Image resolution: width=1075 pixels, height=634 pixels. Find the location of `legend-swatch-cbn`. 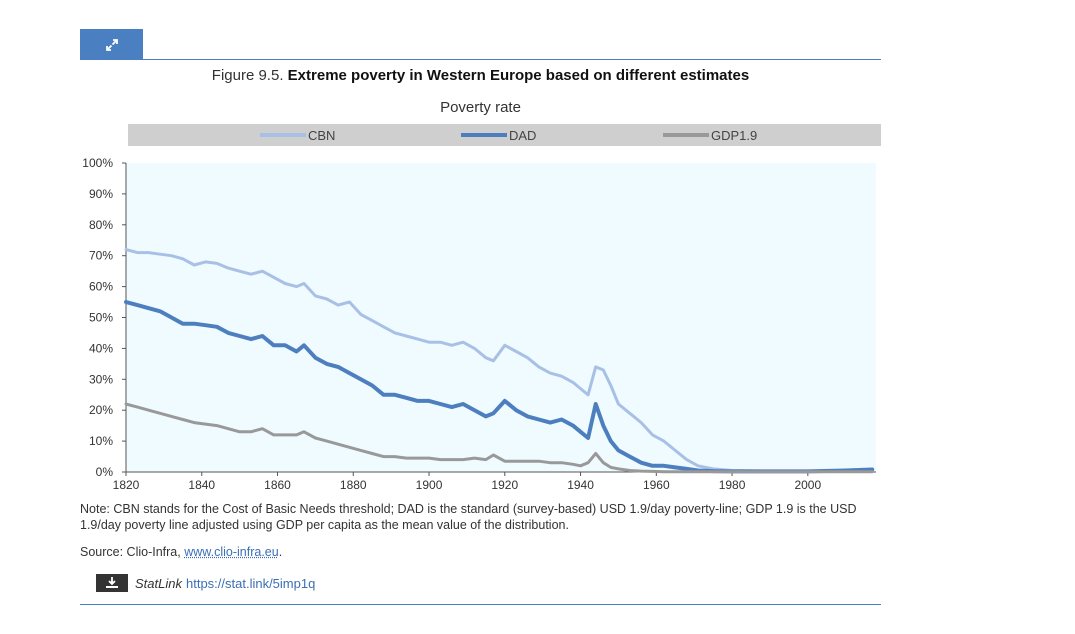

legend-swatch-cbn is located at coordinates (283, 135).